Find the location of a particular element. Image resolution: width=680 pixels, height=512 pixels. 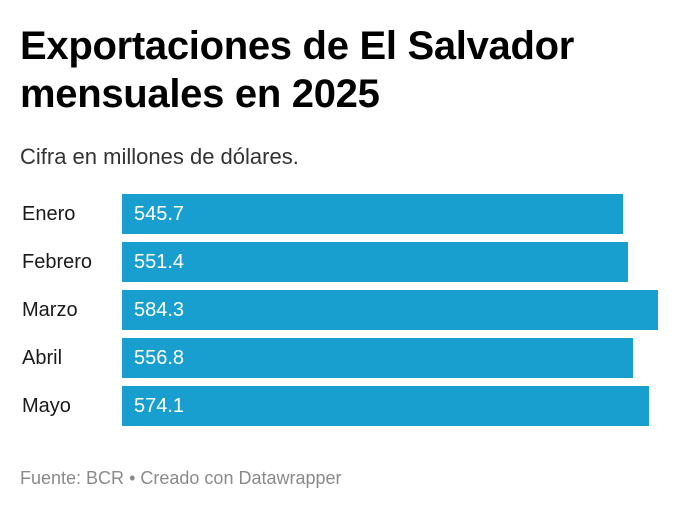

credit-link: Creado con Datawrapper is located at coordinates (241, 478).